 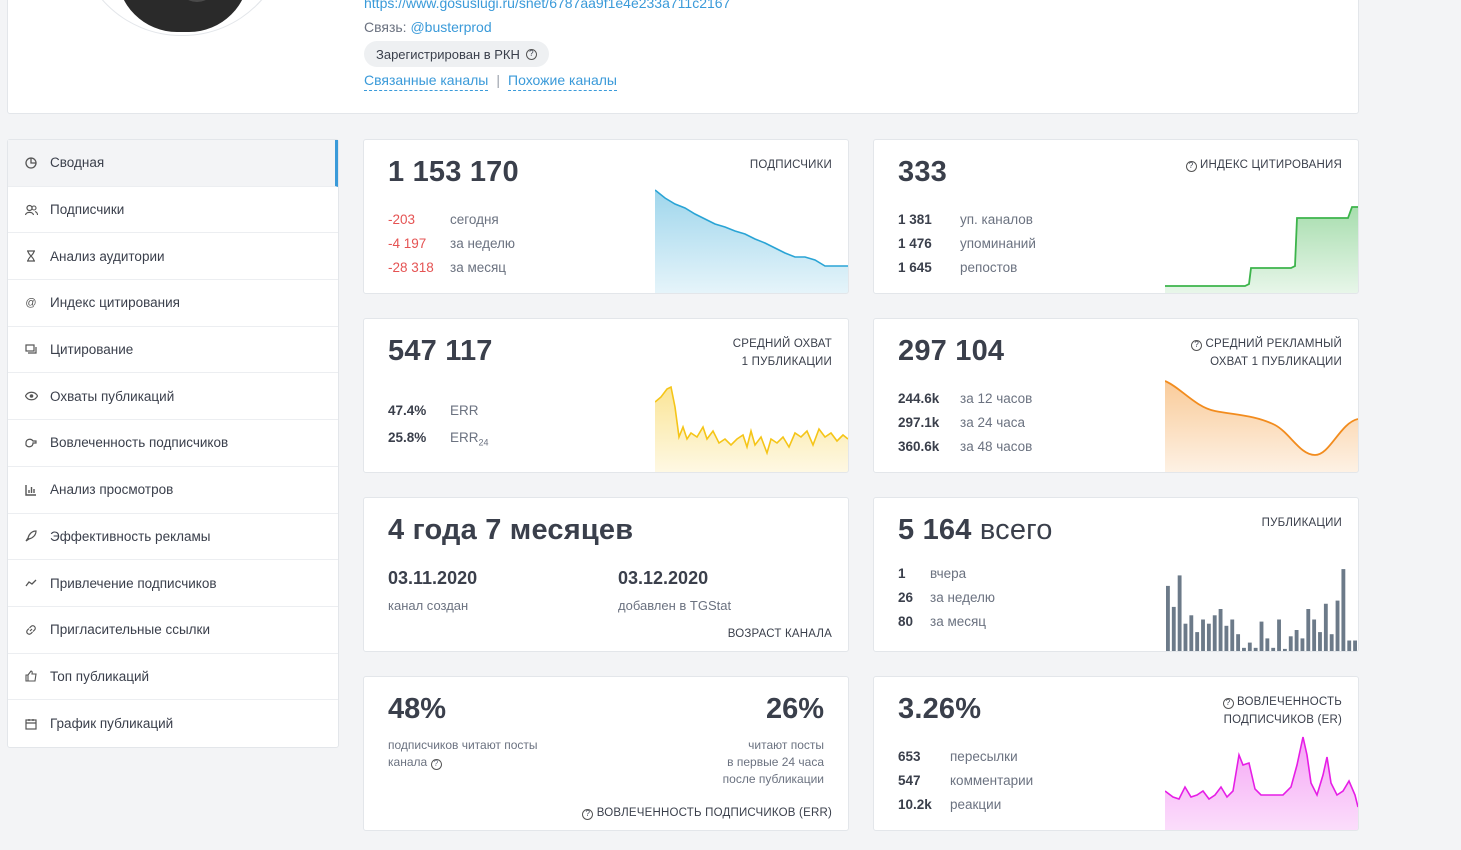 What do you see at coordinates (922, 172) in the screenshot?
I see `citation-index-value: 333` at bounding box center [922, 172].